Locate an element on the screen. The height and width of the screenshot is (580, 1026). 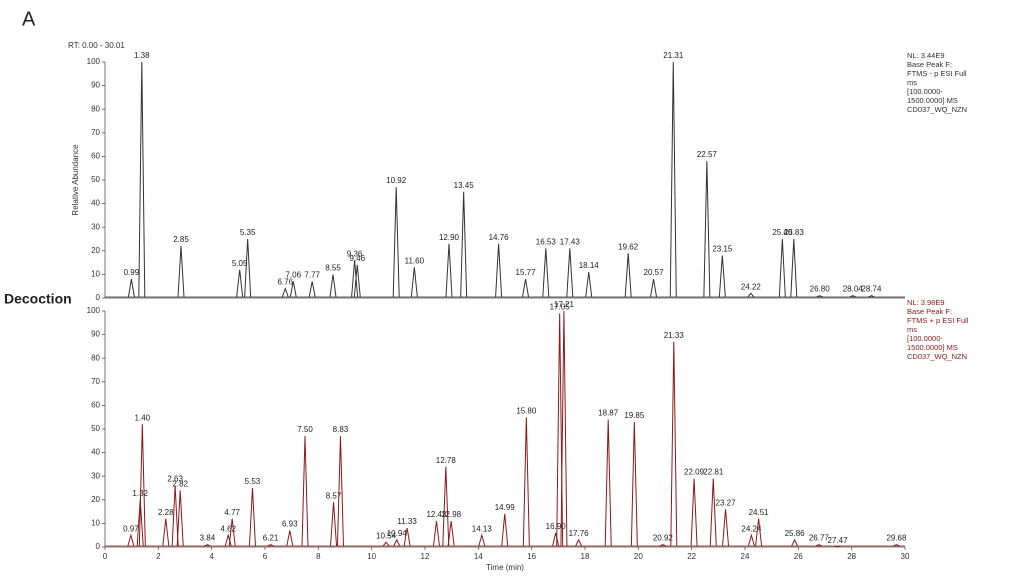
peak-label: 22.09 is located at coordinates (694, 472).